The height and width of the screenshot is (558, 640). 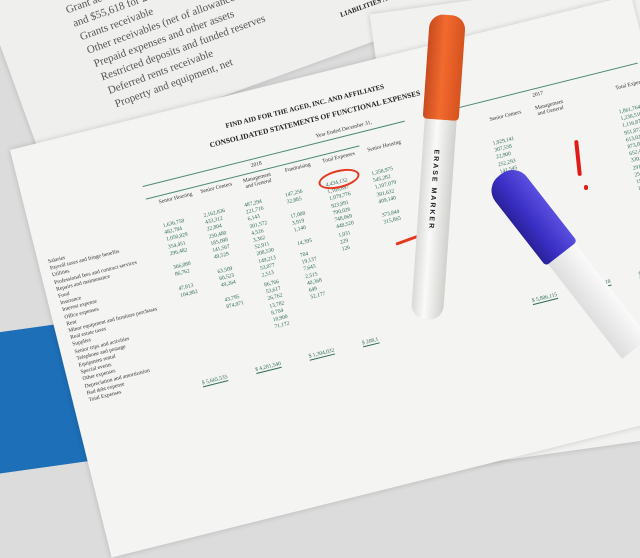 I want to click on marker-label: ERASE MARKER, so click(x=433, y=190).